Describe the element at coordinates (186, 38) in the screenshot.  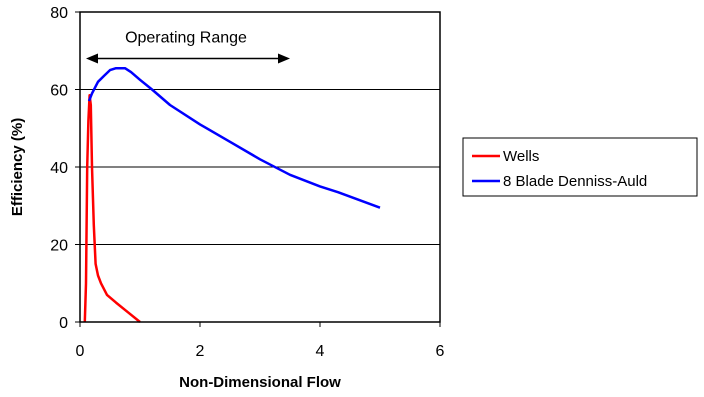
I see `operating-range-label: Operating Range` at that location.